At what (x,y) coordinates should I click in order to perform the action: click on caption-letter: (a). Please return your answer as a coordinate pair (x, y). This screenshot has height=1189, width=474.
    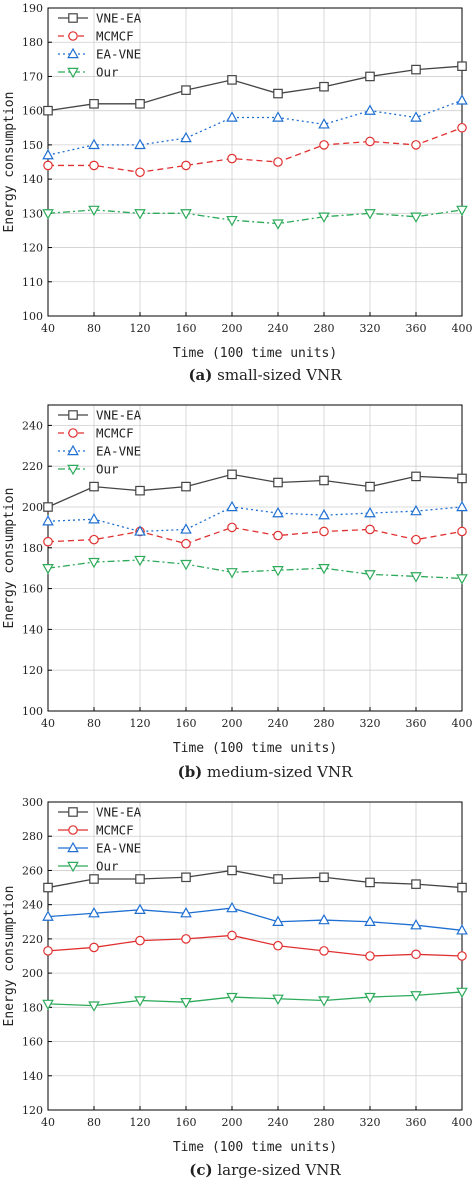
    Looking at the image, I should click on (200, 375).